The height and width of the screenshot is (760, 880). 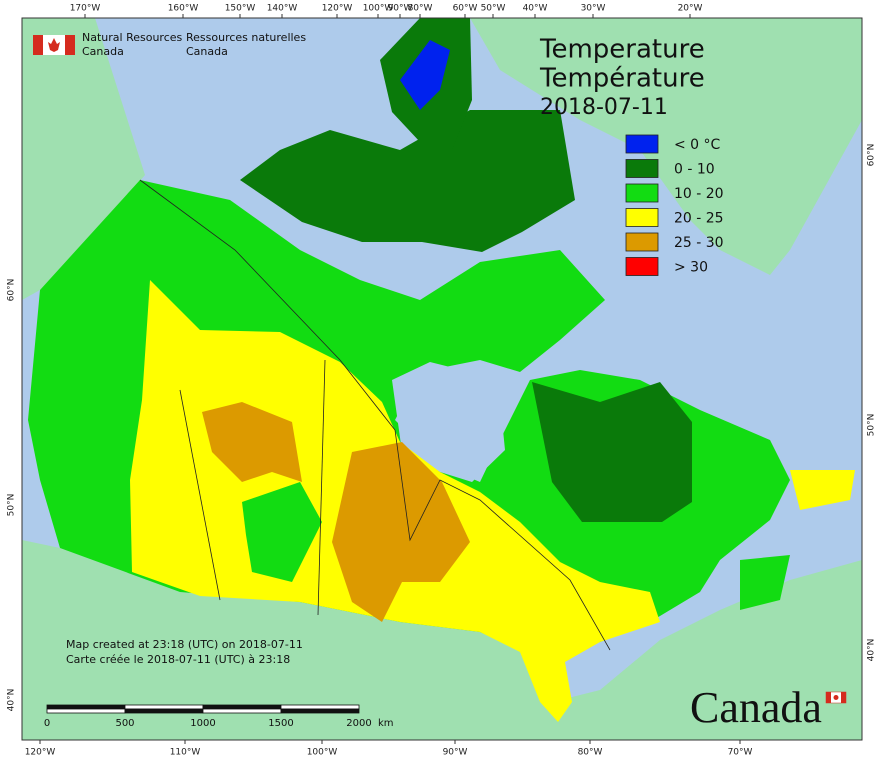 What do you see at coordinates (872, 155) in the screenshot?
I see `right-tick-label: 60°N` at bounding box center [872, 155].